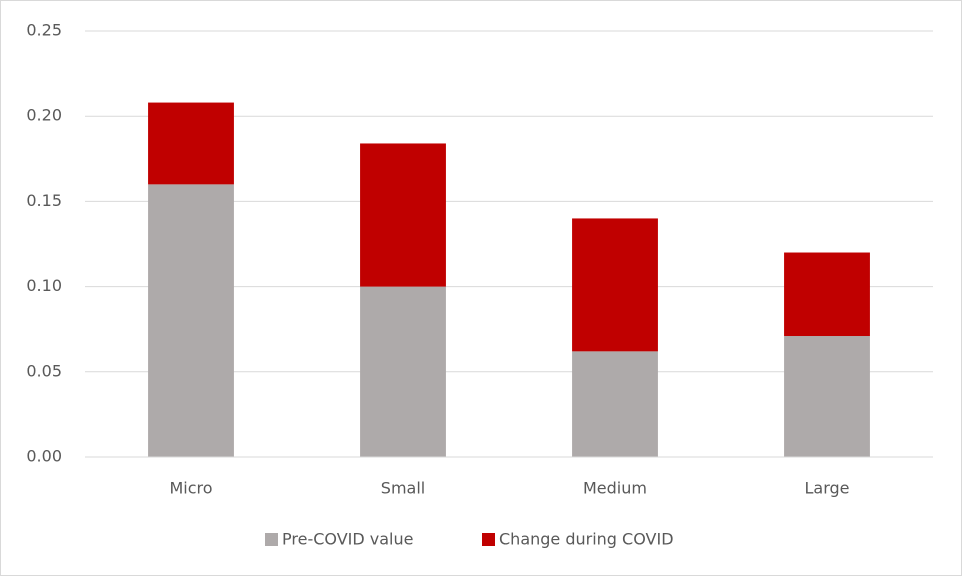 The image size is (963, 577). Describe the element at coordinates (347, 539) in the screenshot. I see `legend-label: Pre-COVID value` at that location.